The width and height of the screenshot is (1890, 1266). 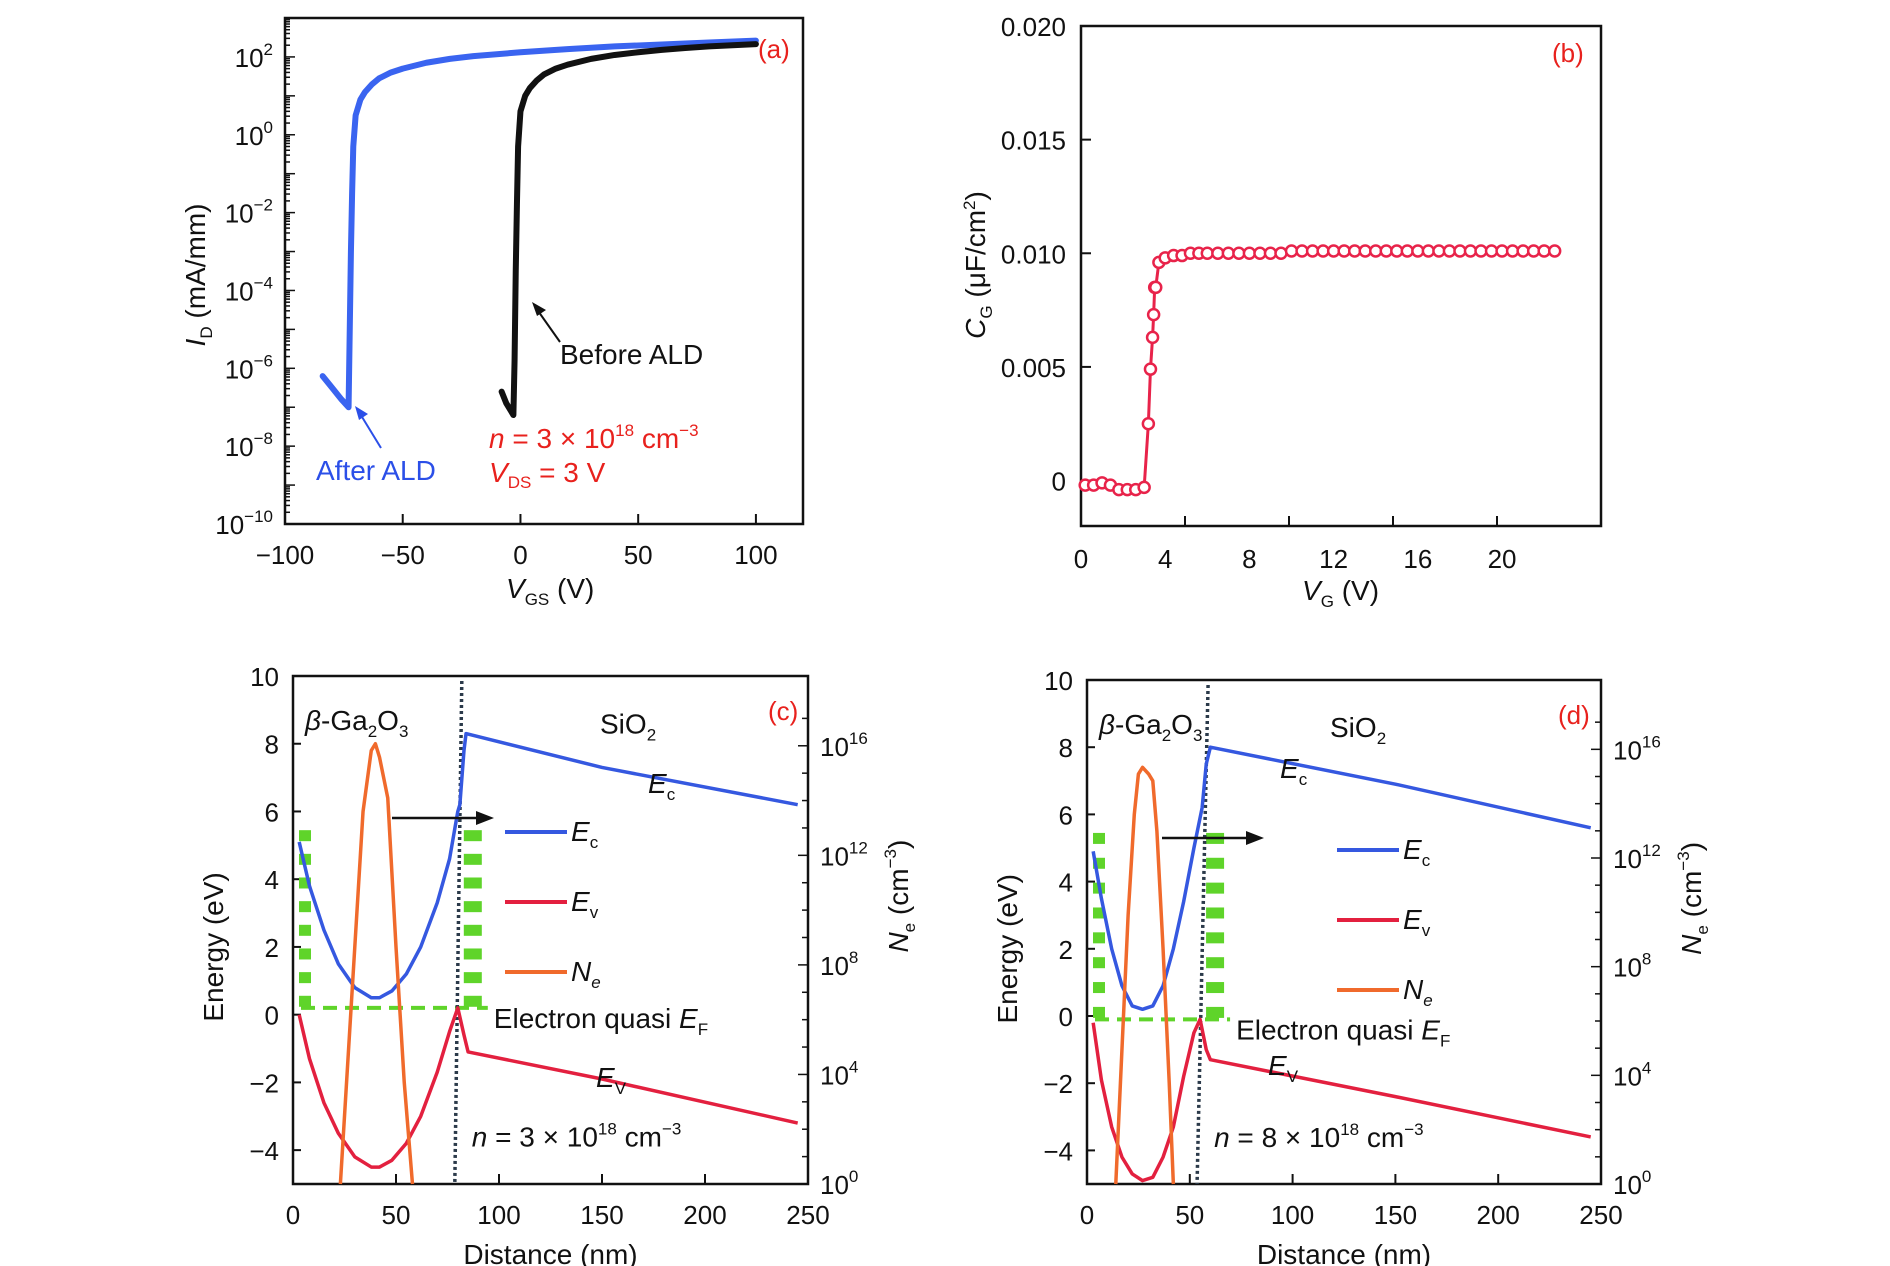 I want to click on panel-a-label: (a), so click(x=774, y=49).